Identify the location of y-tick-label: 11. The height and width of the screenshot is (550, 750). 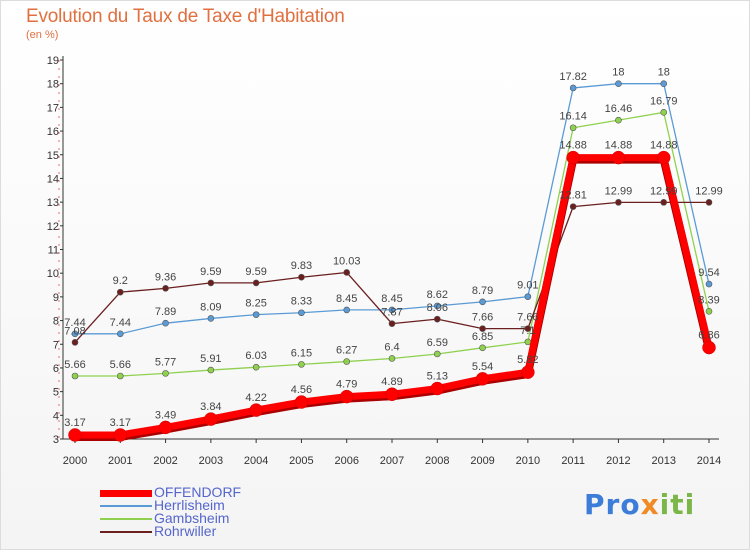
(53, 251).